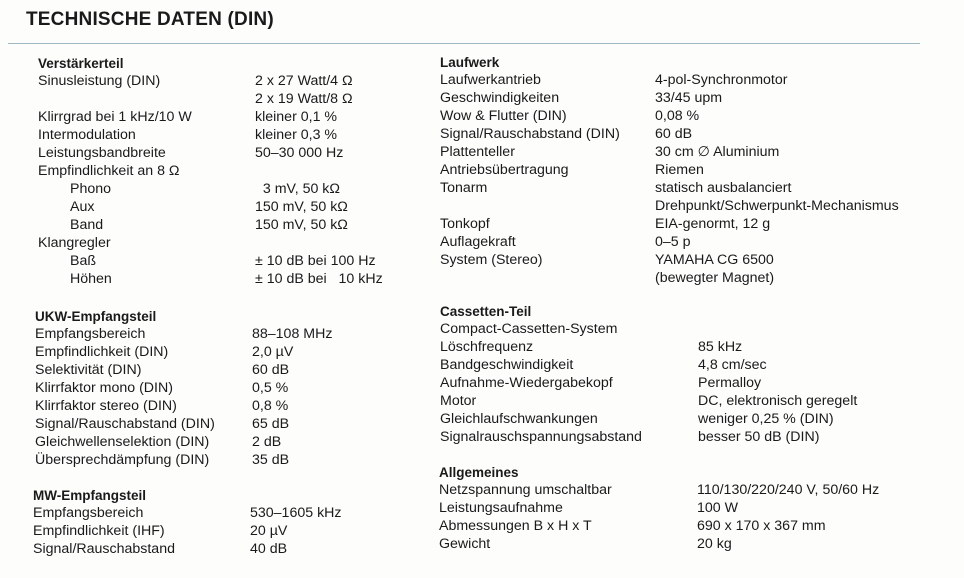  I want to click on spec-value: kleiner 0,1 %, so click(296, 117).